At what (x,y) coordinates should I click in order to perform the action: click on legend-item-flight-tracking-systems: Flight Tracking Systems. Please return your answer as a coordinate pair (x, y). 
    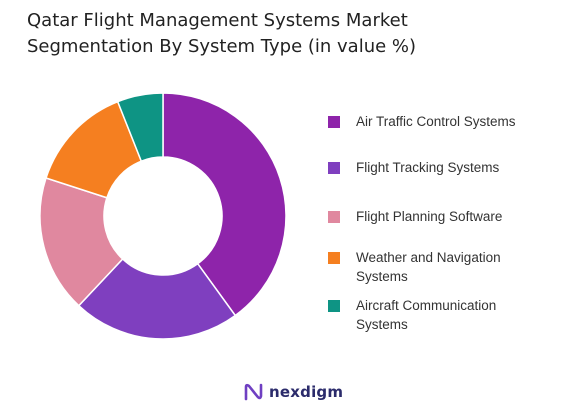
    Looking at the image, I should click on (437, 167).